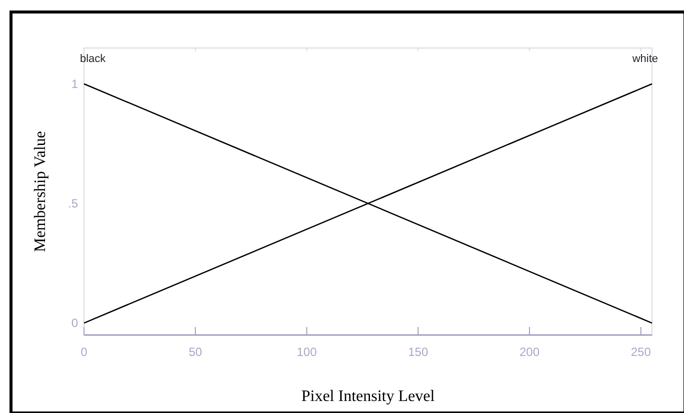  I want to click on x-tick-label: 150, so click(418, 352).